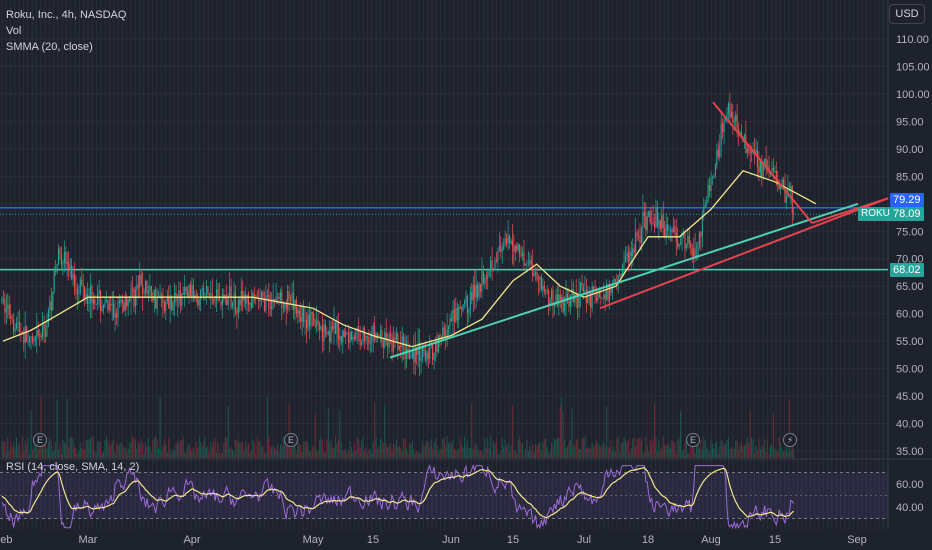 This screenshot has height=550, width=932. I want to click on smma-indicator-label: SMMA (20, close), so click(49, 47).